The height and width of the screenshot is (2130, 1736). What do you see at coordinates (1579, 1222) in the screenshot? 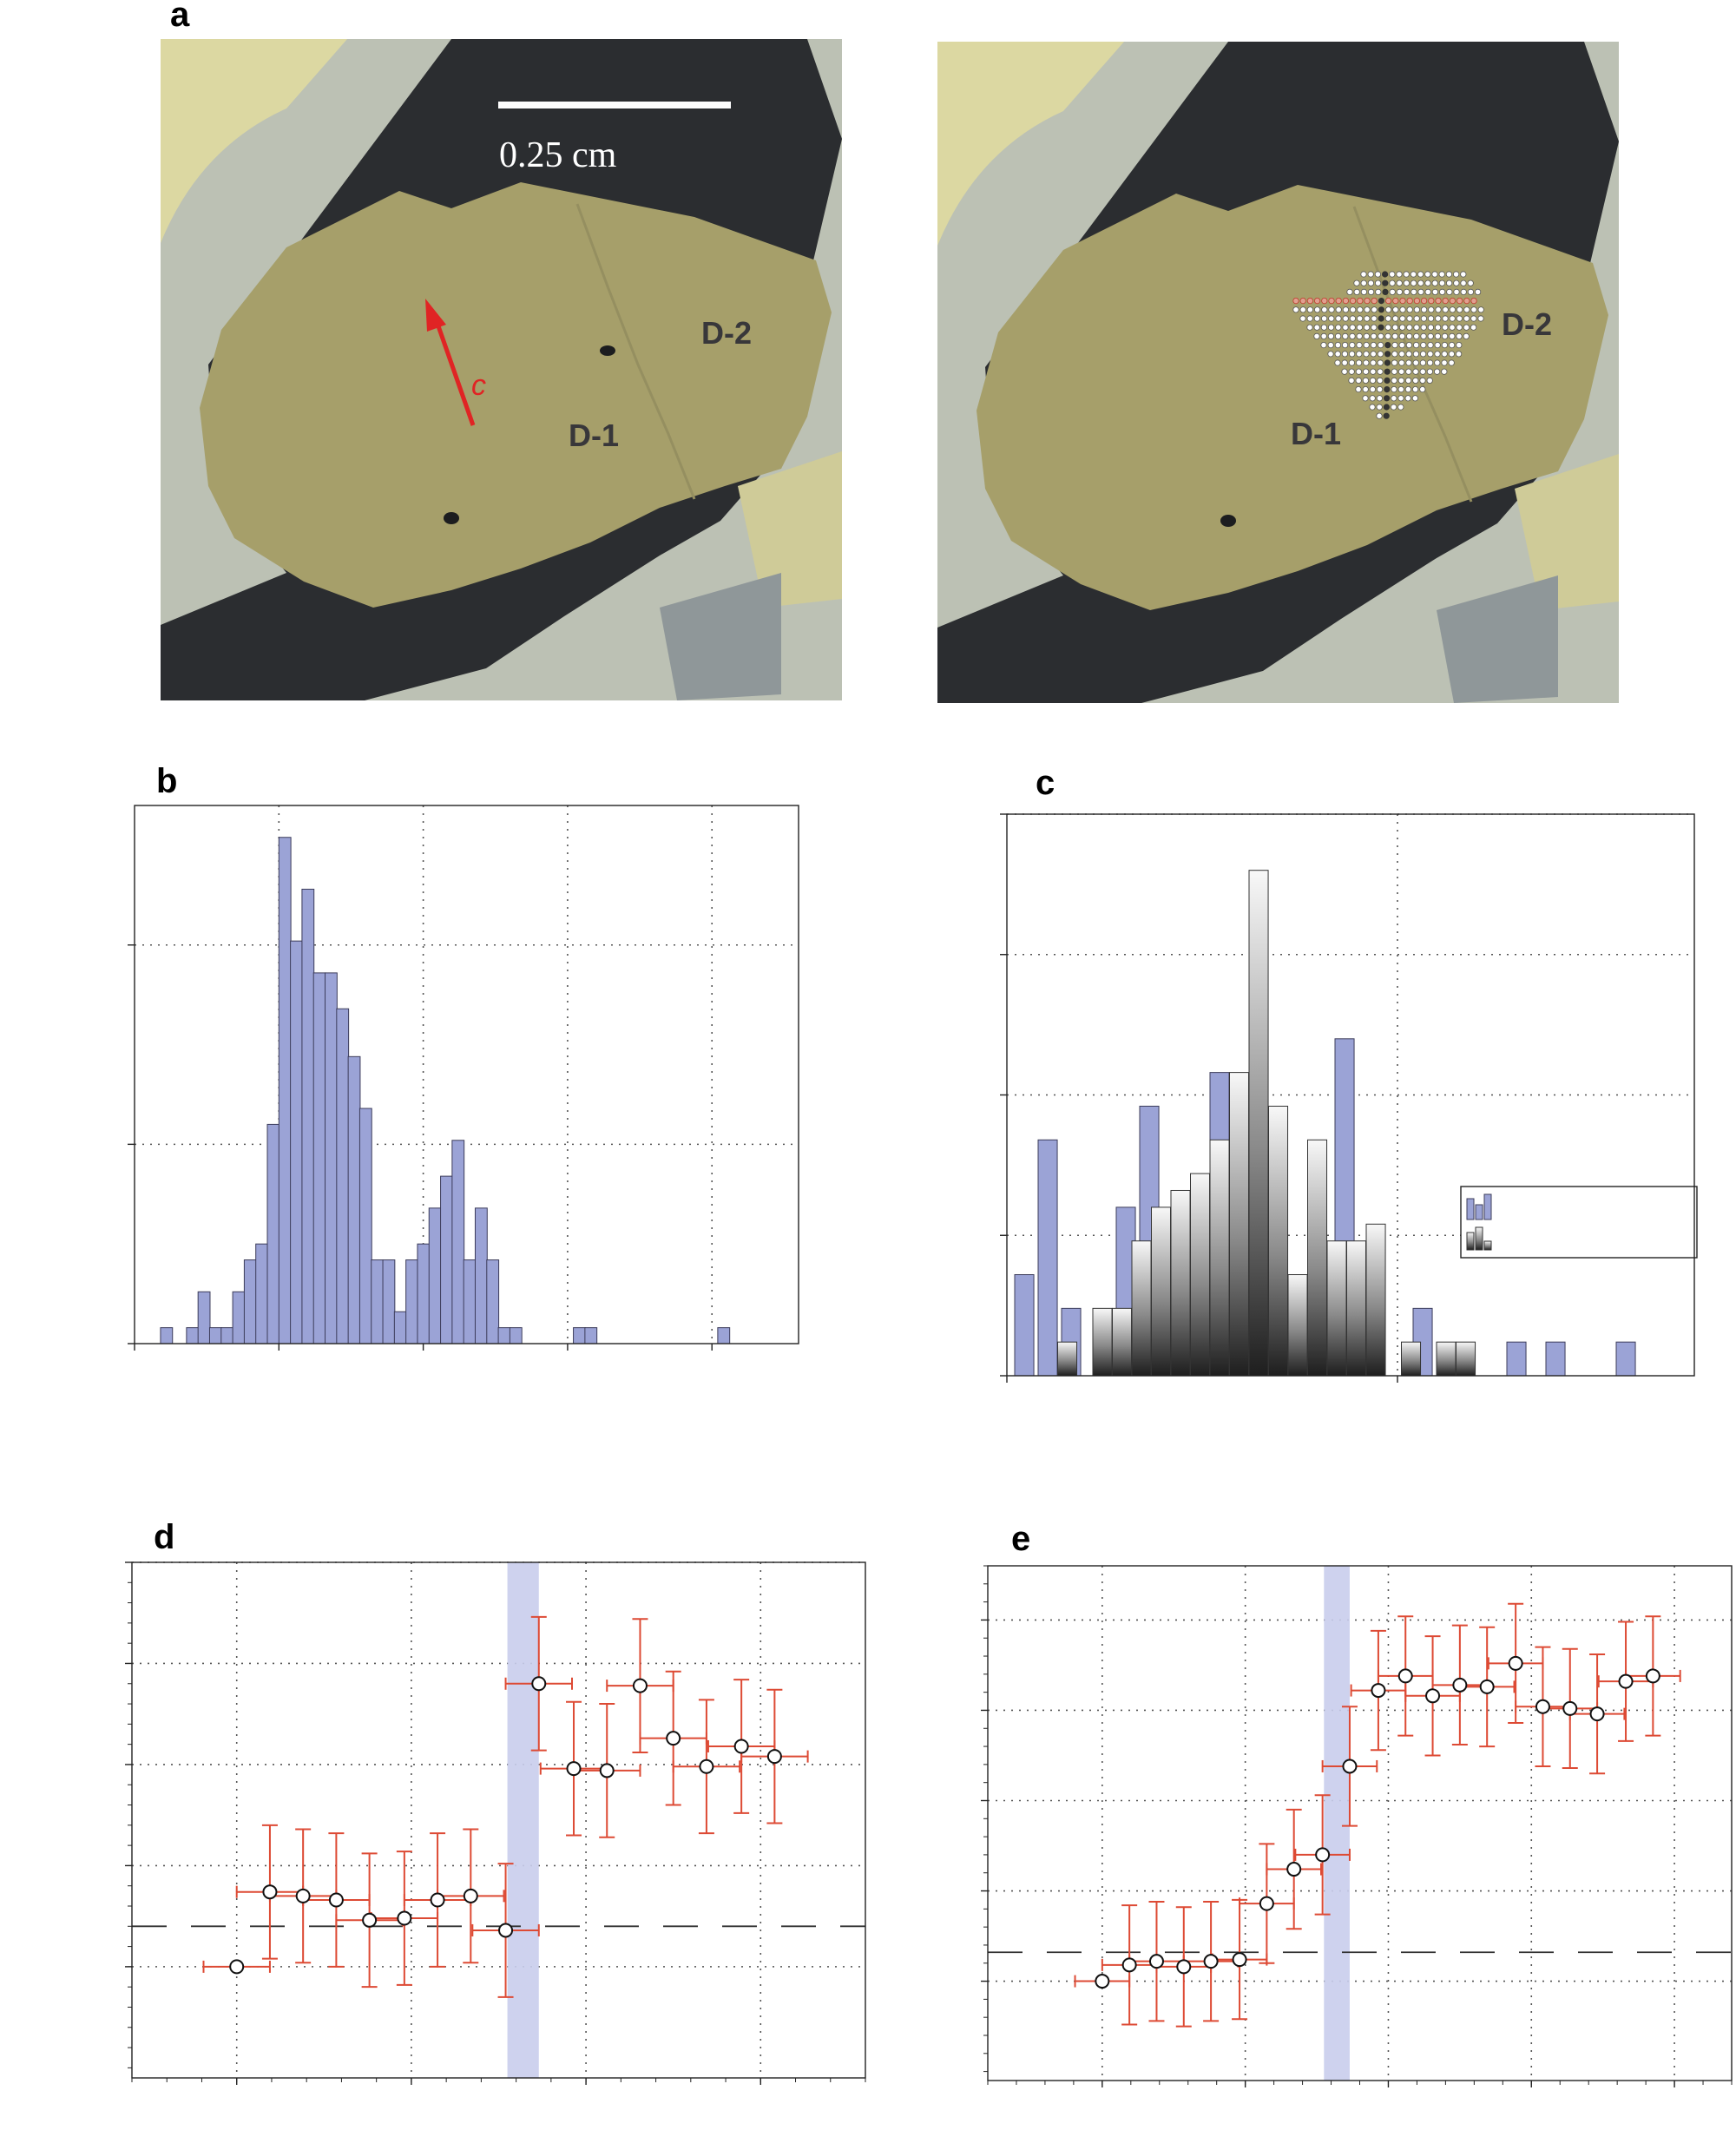
I see `chart-c-legend` at bounding box center [1579, 1222].